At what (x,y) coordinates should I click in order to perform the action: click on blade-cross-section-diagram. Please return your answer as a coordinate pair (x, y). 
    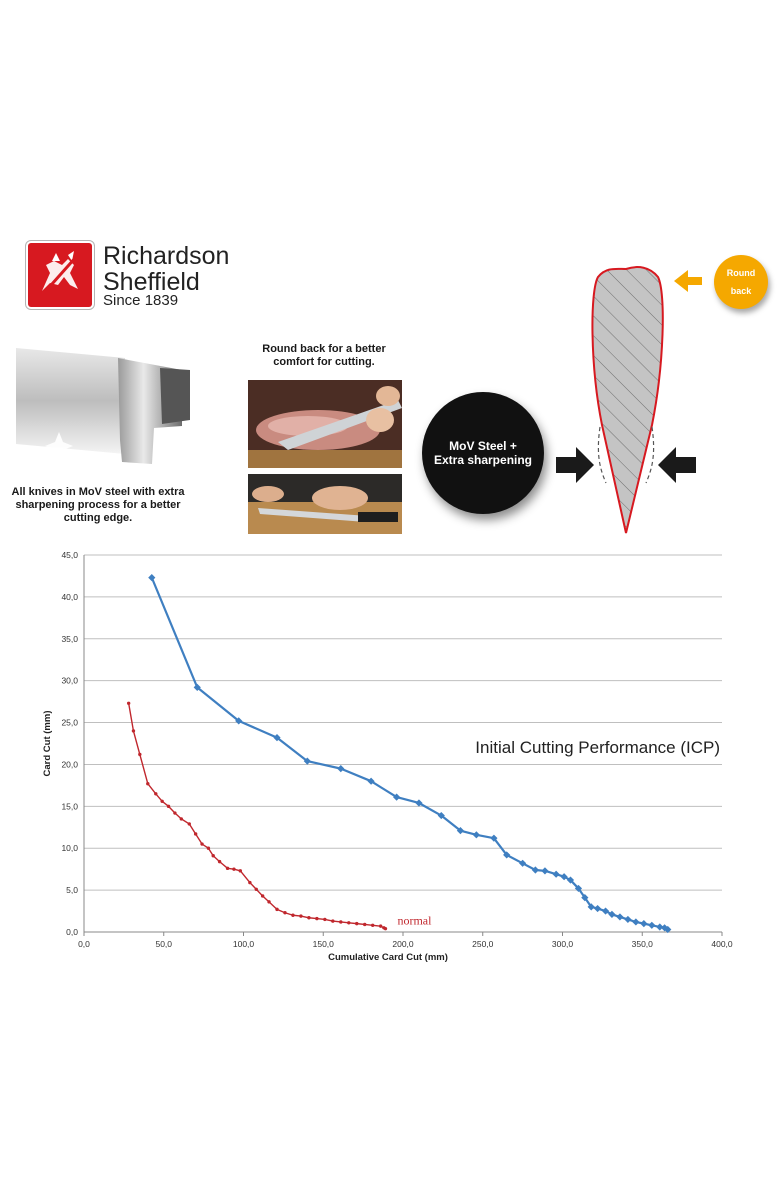
    Looking at the image, I should click on (666, 400).